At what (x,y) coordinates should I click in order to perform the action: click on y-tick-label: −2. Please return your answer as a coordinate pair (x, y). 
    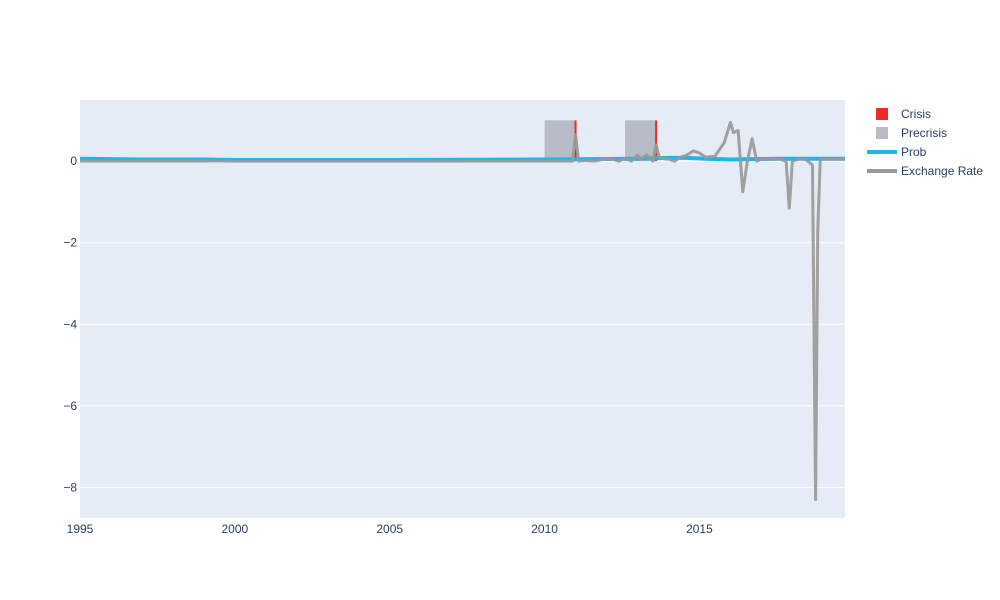
    Looking at the image, I should click on (70, 243).